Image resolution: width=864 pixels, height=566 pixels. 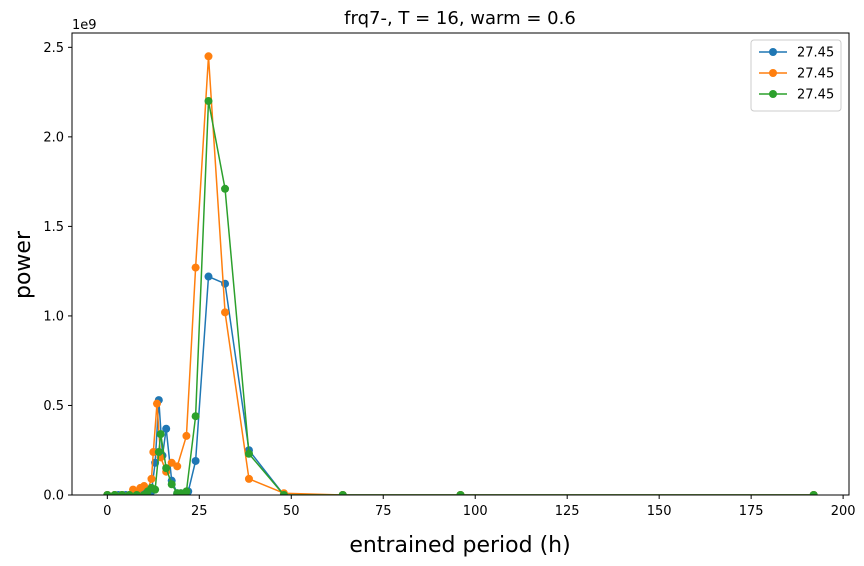 I want to click on x-tick-label: 100, so click(x=475, y=511).